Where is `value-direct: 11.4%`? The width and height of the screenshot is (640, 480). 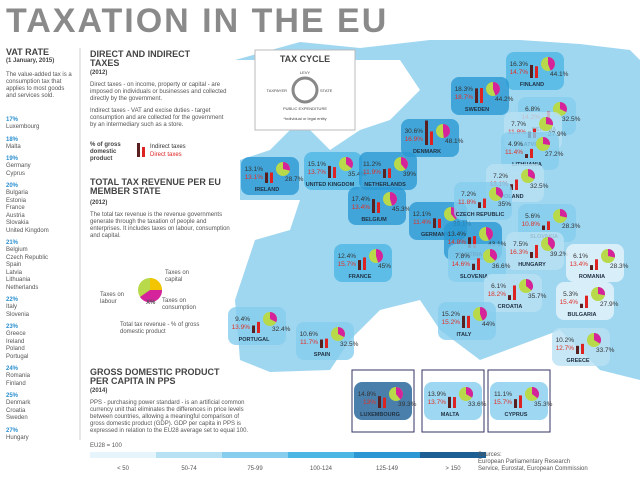
value-direct: 11.4% is located at coordinates (514, 152).